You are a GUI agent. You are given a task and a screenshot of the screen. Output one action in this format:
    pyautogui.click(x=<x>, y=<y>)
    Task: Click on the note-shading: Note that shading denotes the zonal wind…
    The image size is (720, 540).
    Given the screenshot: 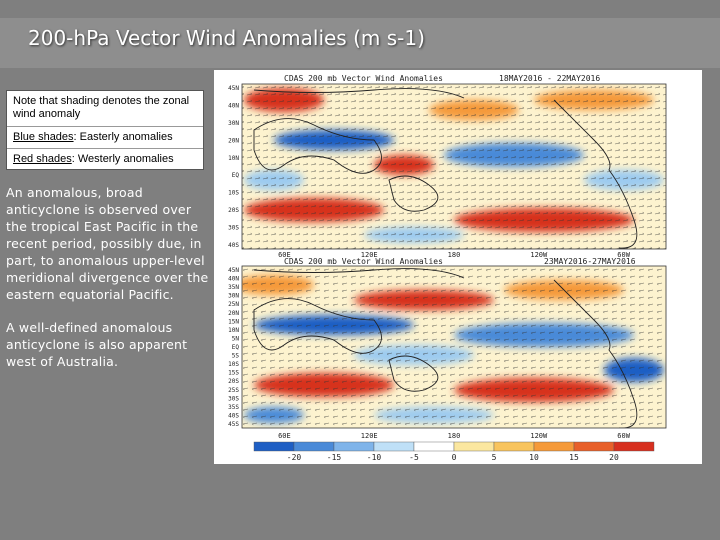 What is the action you would take?
    pyautogui.click(x=101, y=107)
    